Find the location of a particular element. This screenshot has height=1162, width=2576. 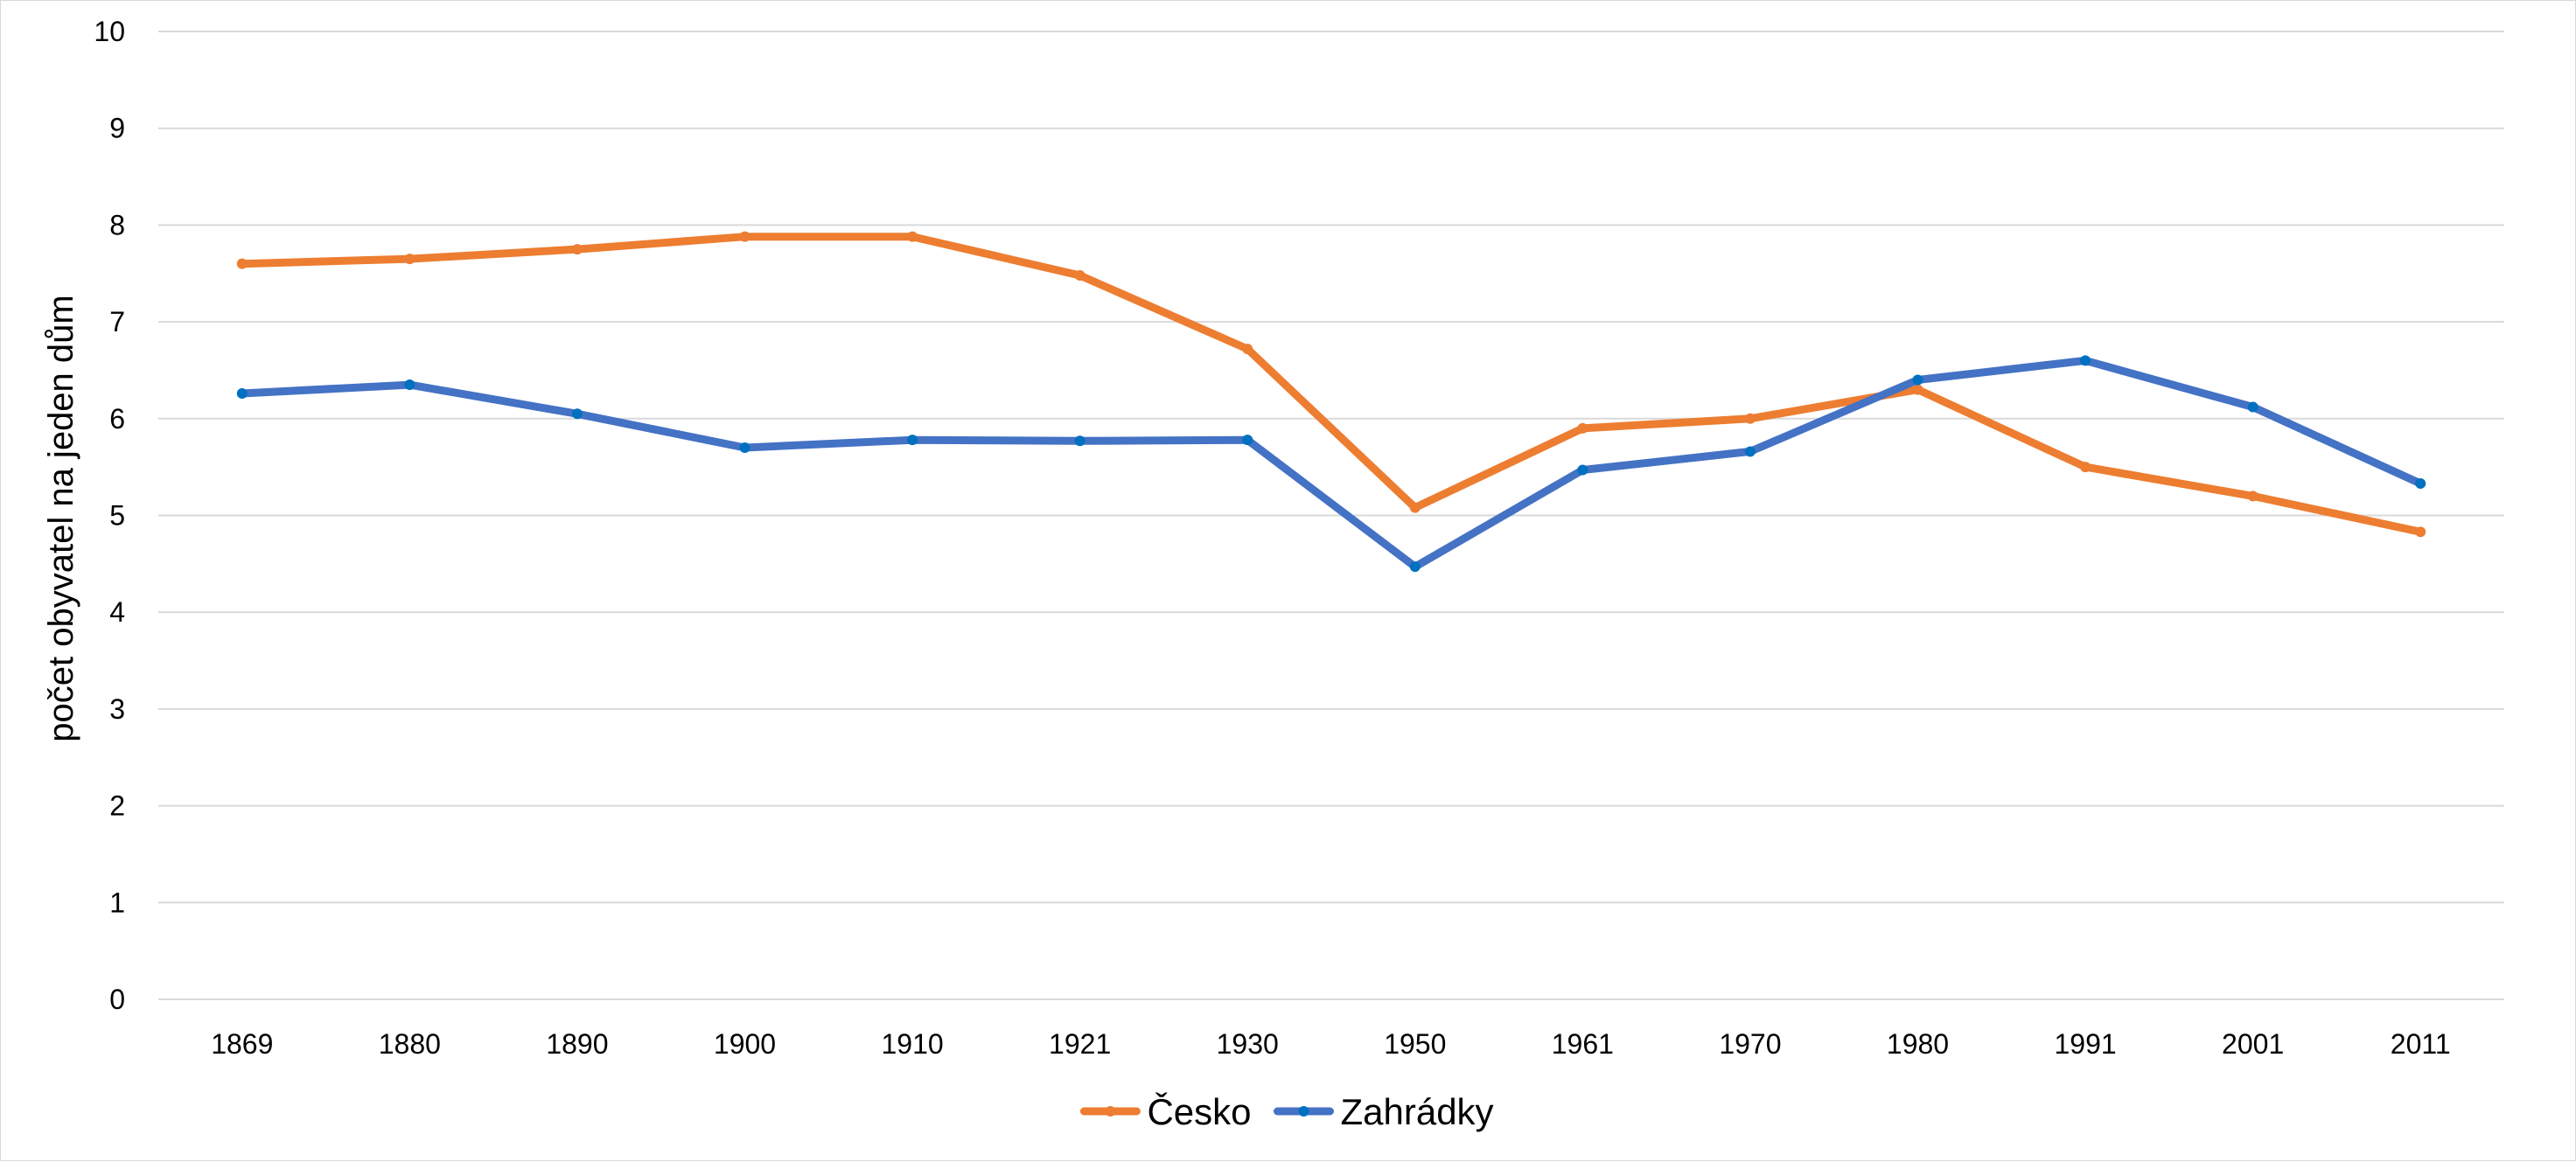

x-tick-label: 1900 is located at coordinates (745, 1044).